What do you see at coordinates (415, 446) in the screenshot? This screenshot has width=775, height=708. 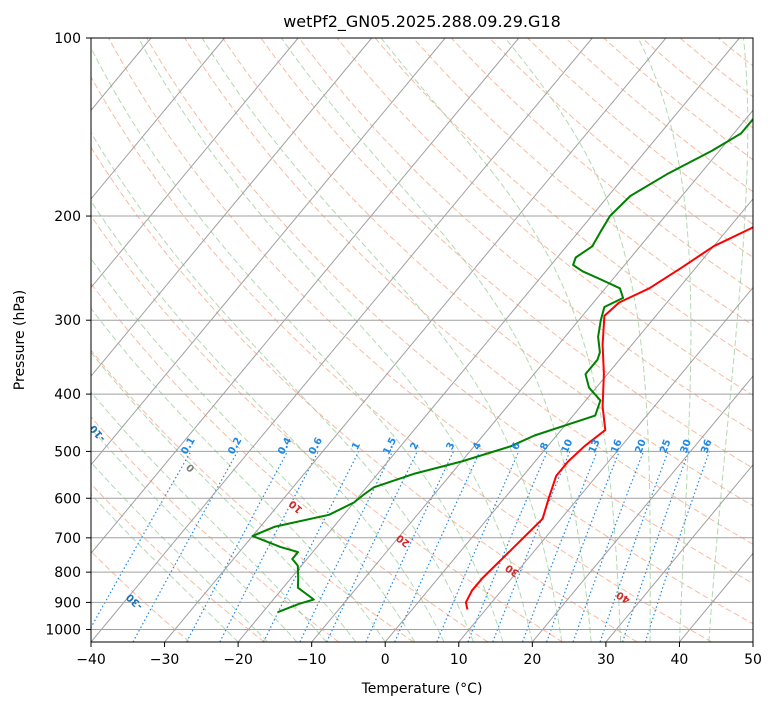 I see `mixing-ratio-label: 2` at bounding box center [415, 446].